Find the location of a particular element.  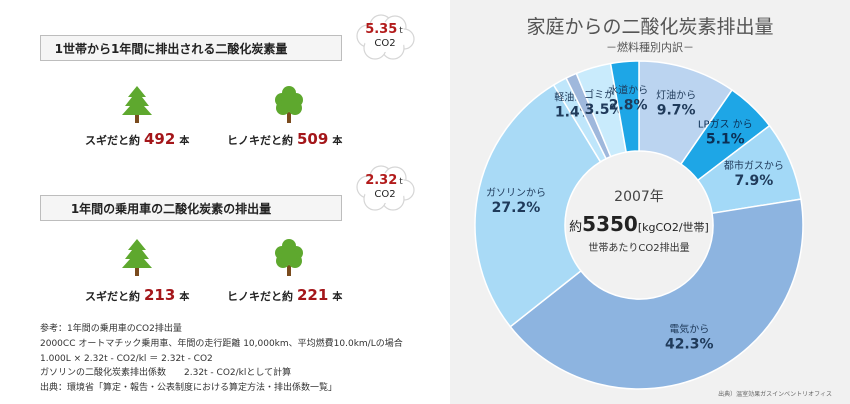

center-total: 約5350[kgCO2/世帯] is located at coordinates (639, 224).